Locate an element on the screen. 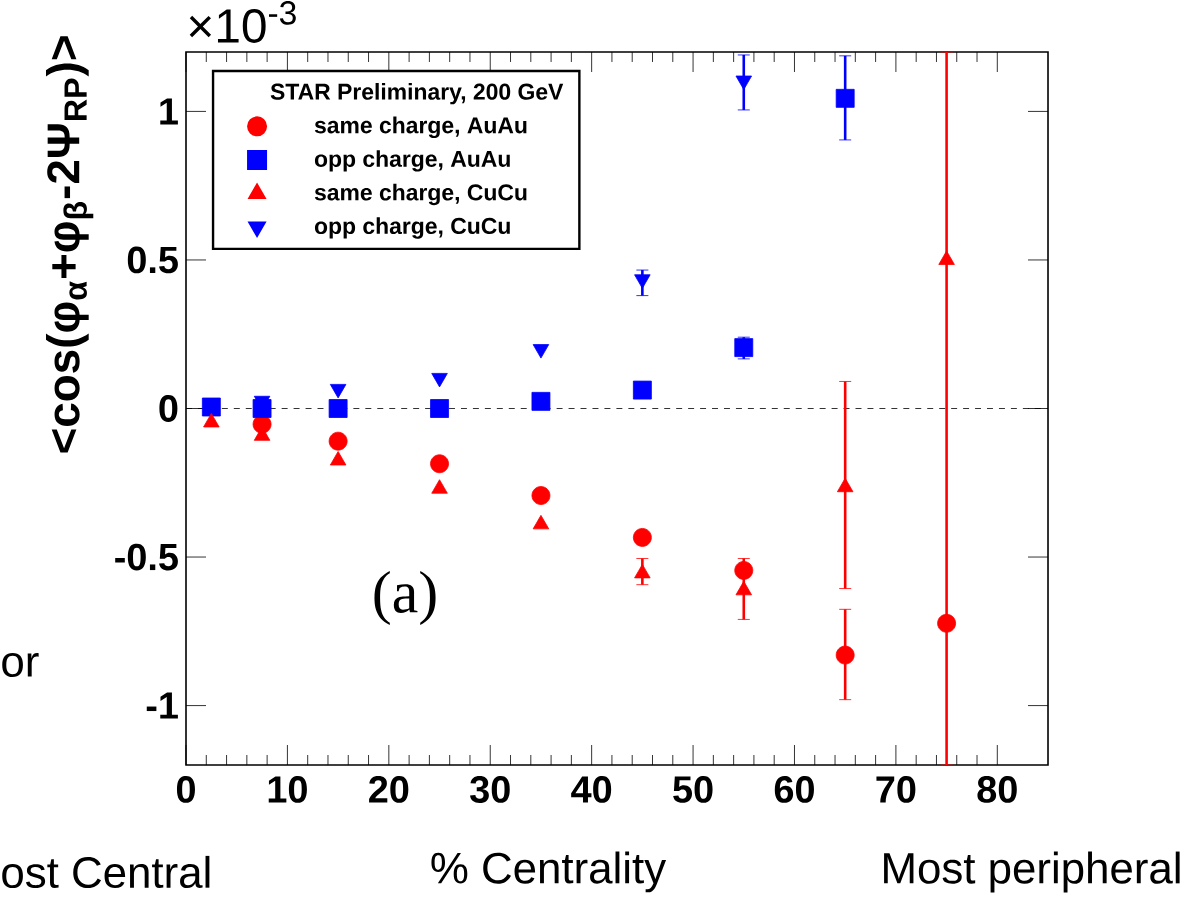 This screenshot has height=899, width=1187. x-tick-label: 30 is located at coordinates (490, 789).